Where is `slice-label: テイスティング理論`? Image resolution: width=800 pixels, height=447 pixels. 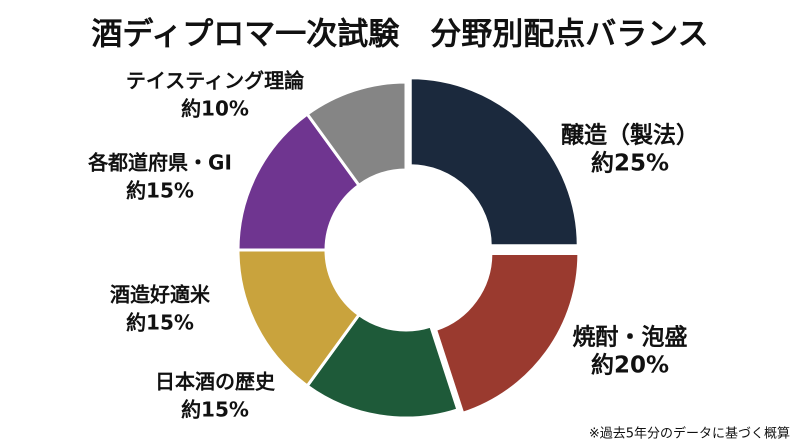 slice-label: テイスティング理論 is located at coordinates (215, 81).